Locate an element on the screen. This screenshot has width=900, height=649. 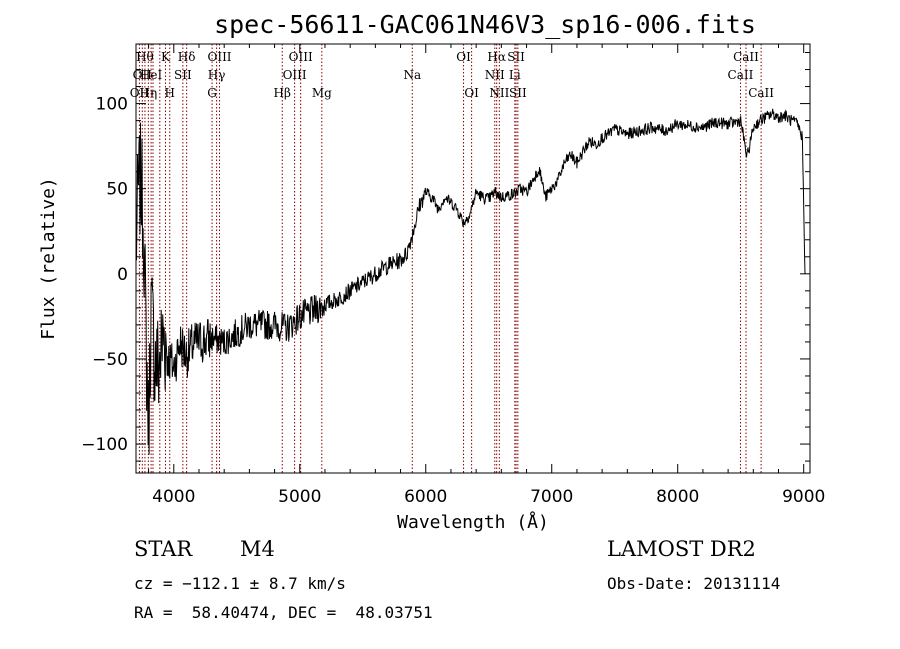
line-marker-label-4: HeI is located at coordinates (151, 75).